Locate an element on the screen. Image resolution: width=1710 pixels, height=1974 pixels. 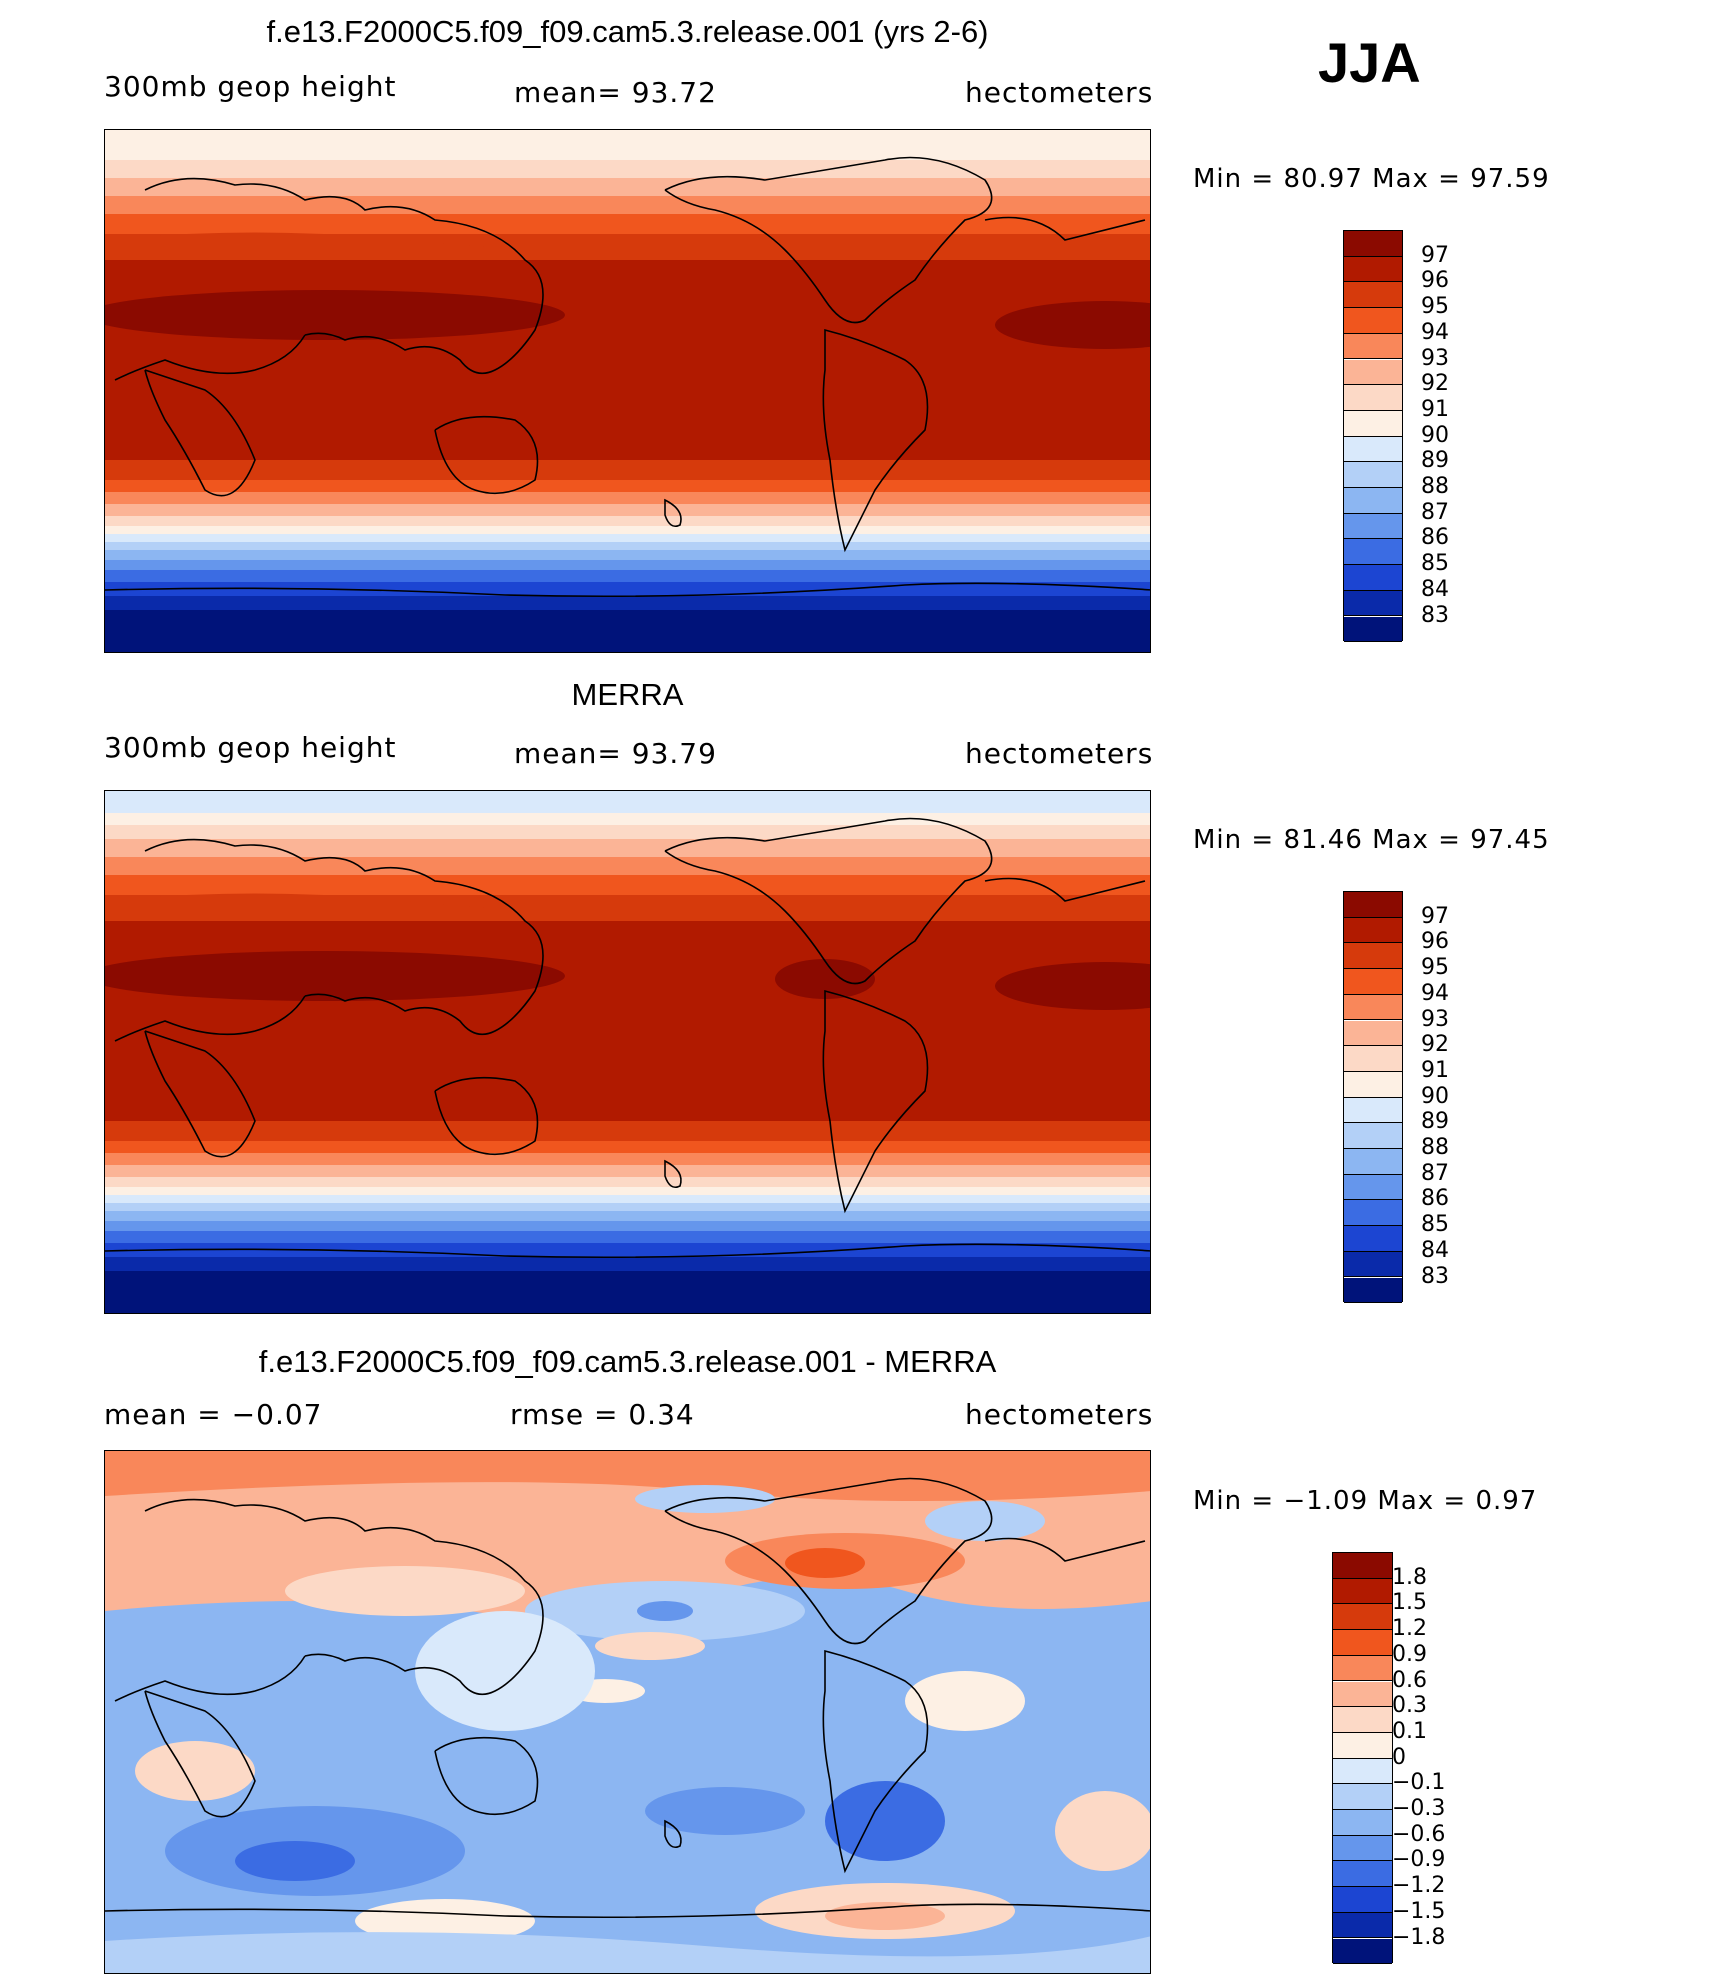
panel-units-diff: hectometers is located at coordinates (1059, 1414).